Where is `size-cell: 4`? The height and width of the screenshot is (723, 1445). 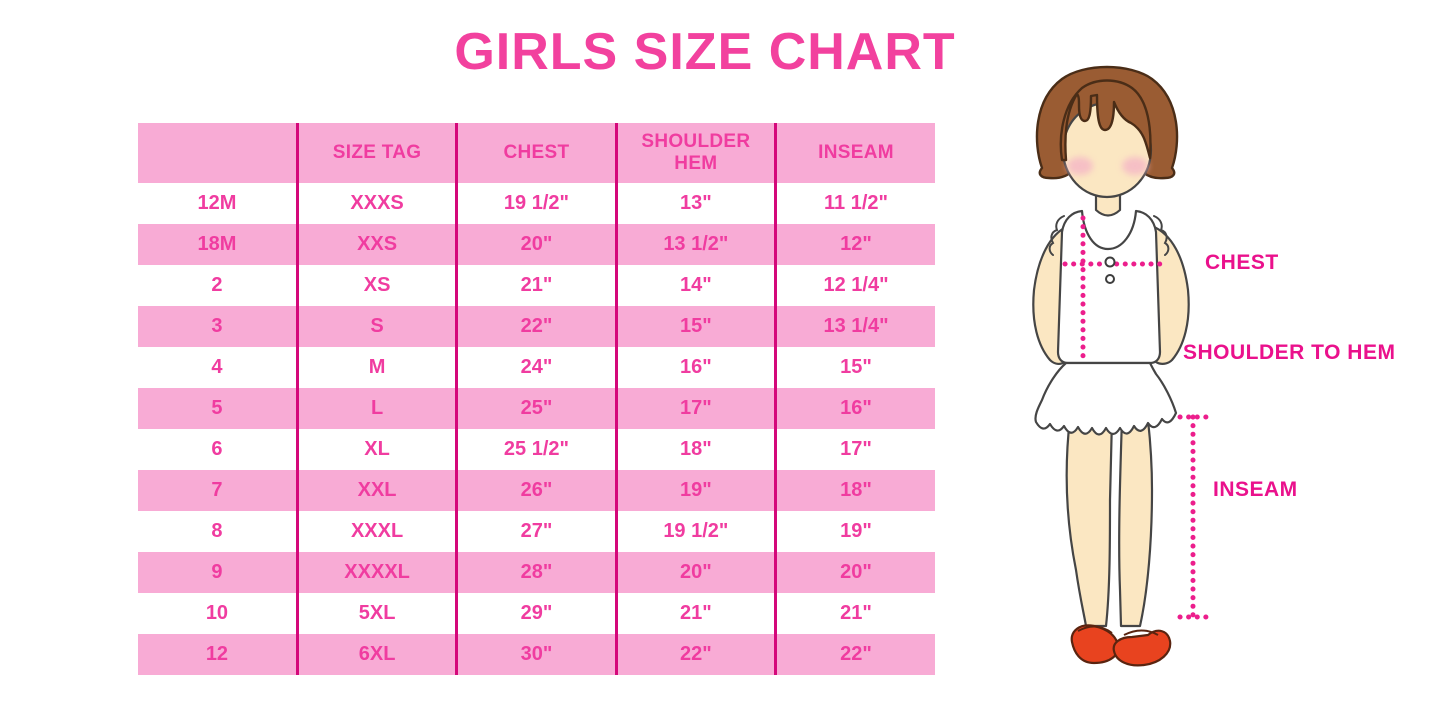
size-cell: 4 is located at coordinates (218, 367).